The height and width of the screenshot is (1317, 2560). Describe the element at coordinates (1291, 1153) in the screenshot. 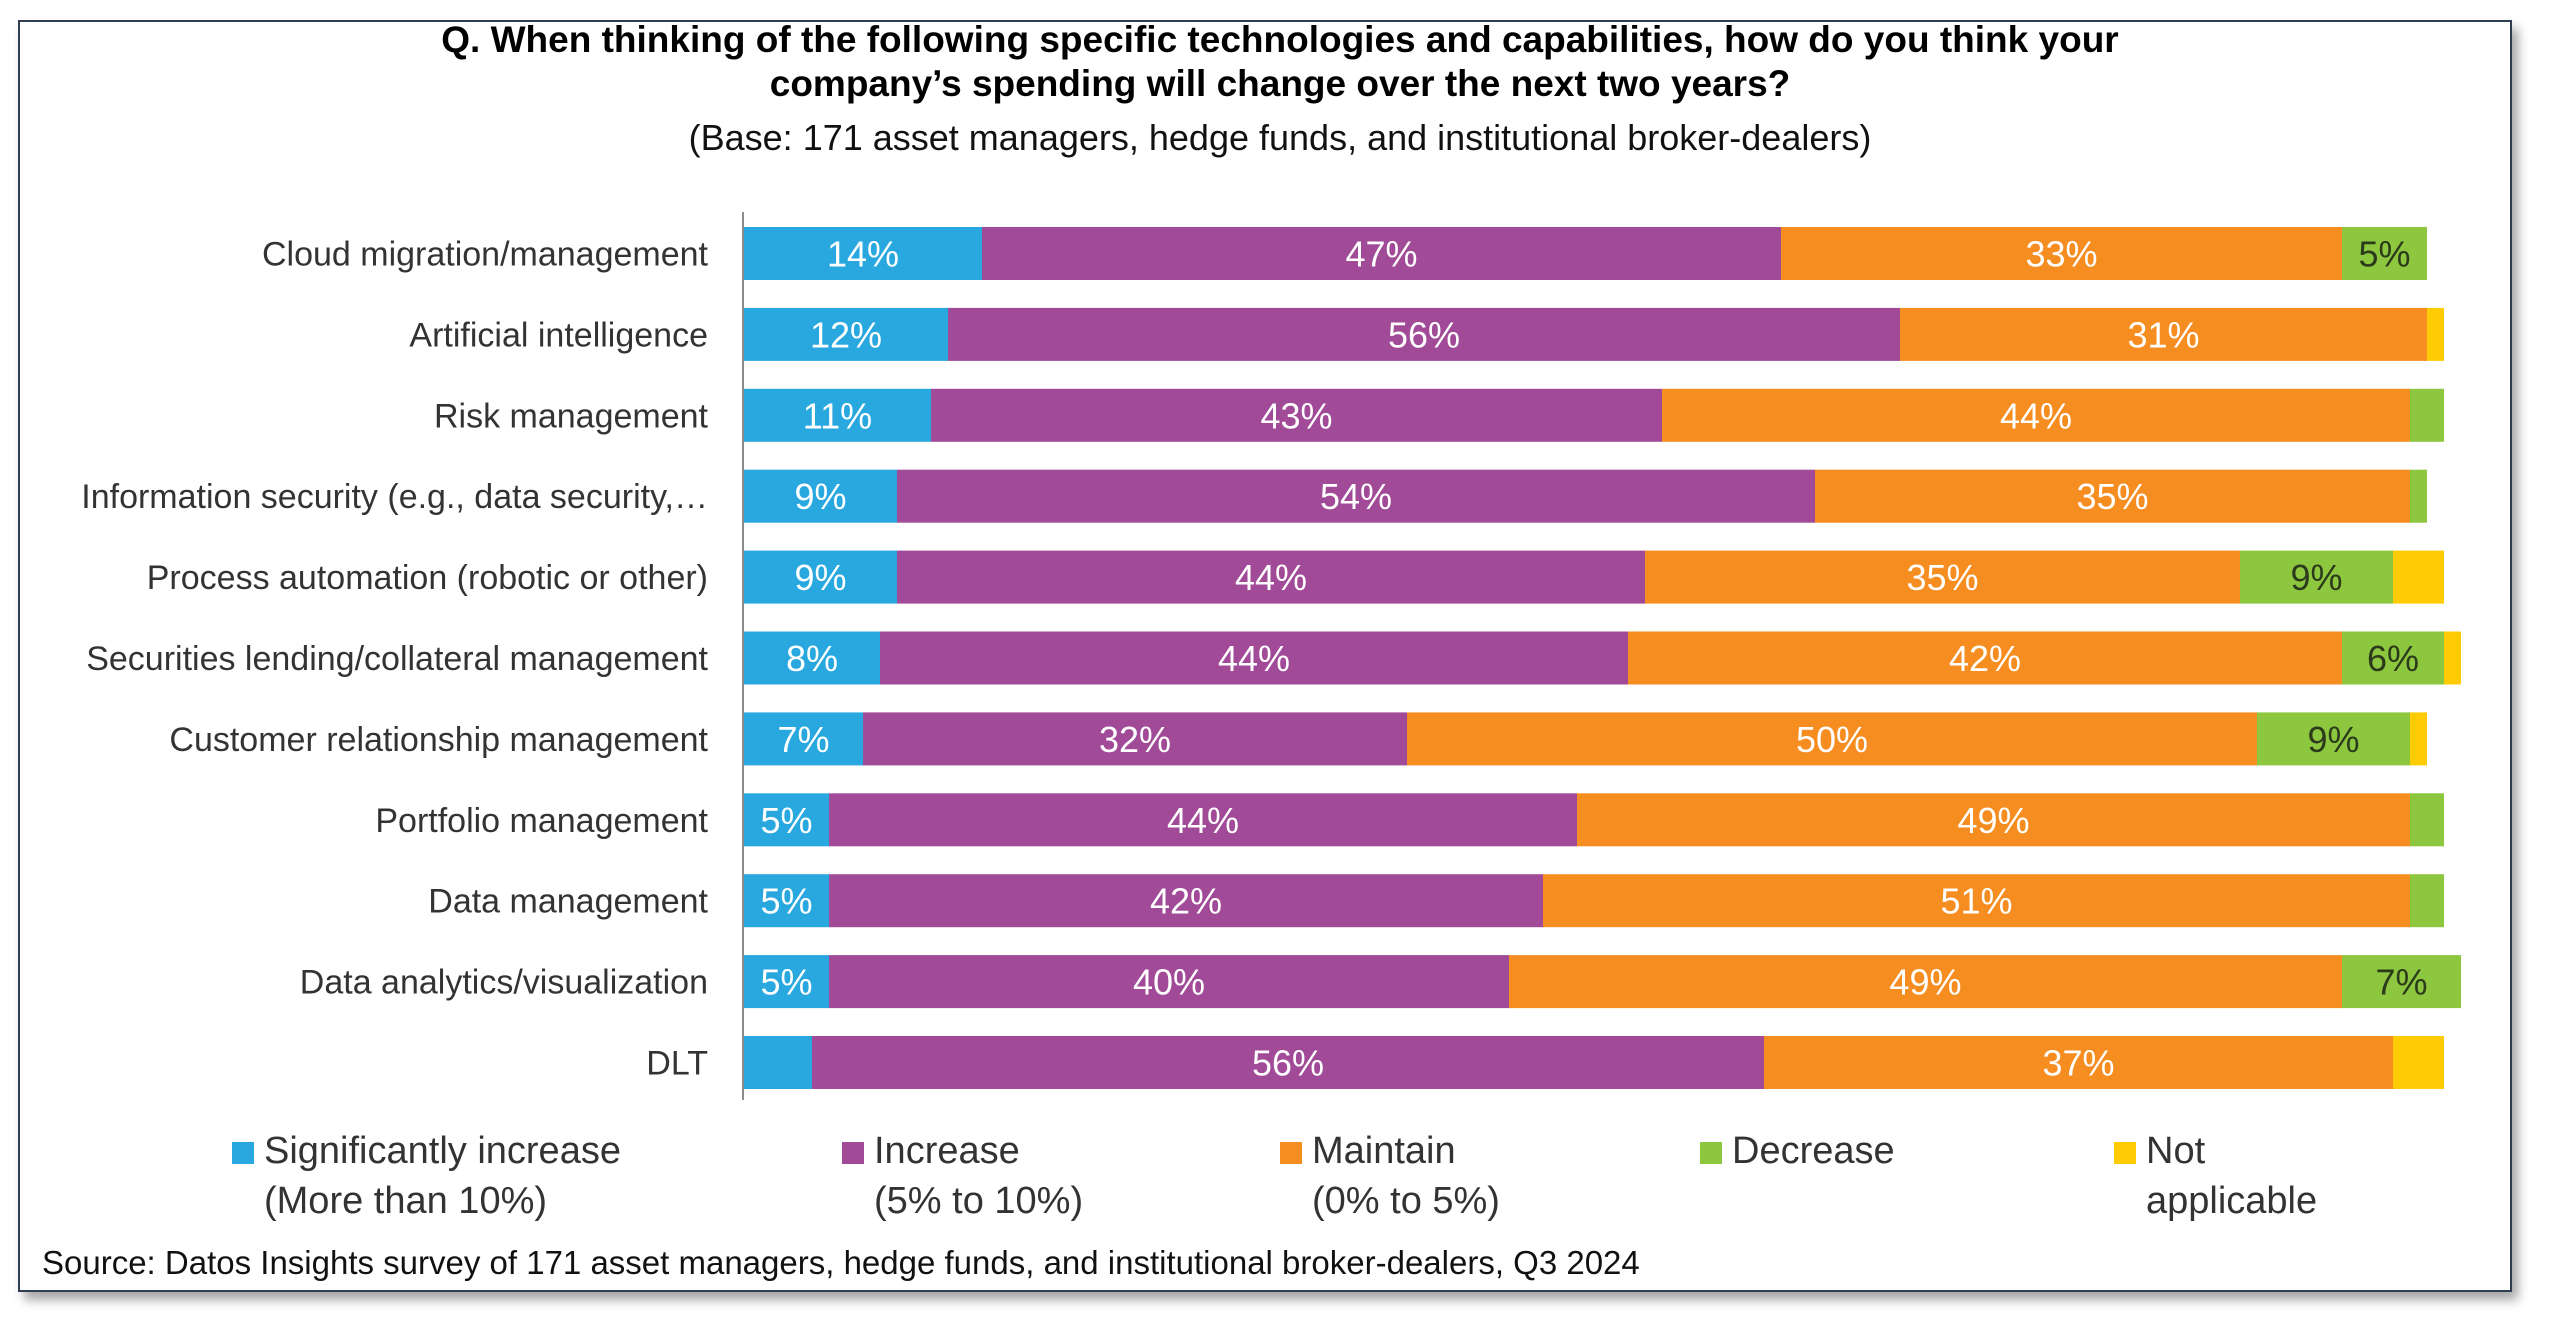

I see `legend-swatch-maintain` at that location.